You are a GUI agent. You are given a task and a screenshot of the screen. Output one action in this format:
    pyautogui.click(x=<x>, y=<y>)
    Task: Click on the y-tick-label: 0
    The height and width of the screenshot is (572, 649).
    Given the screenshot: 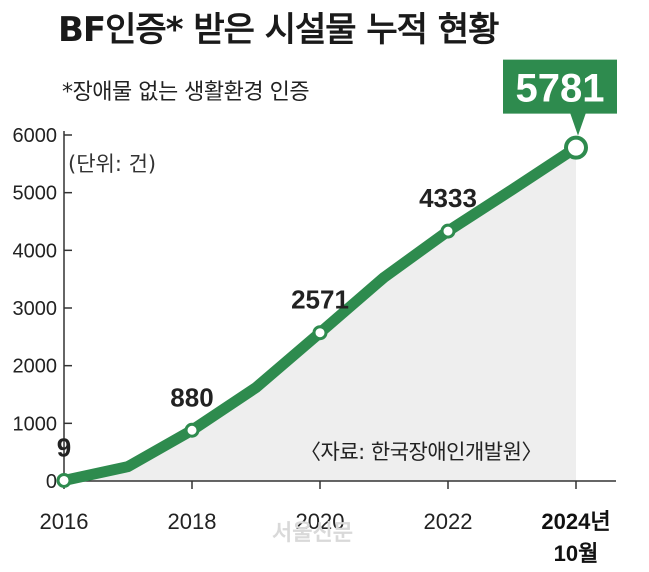 What is the action you would take?
    pyautogui.click(x=51, y=482)
    